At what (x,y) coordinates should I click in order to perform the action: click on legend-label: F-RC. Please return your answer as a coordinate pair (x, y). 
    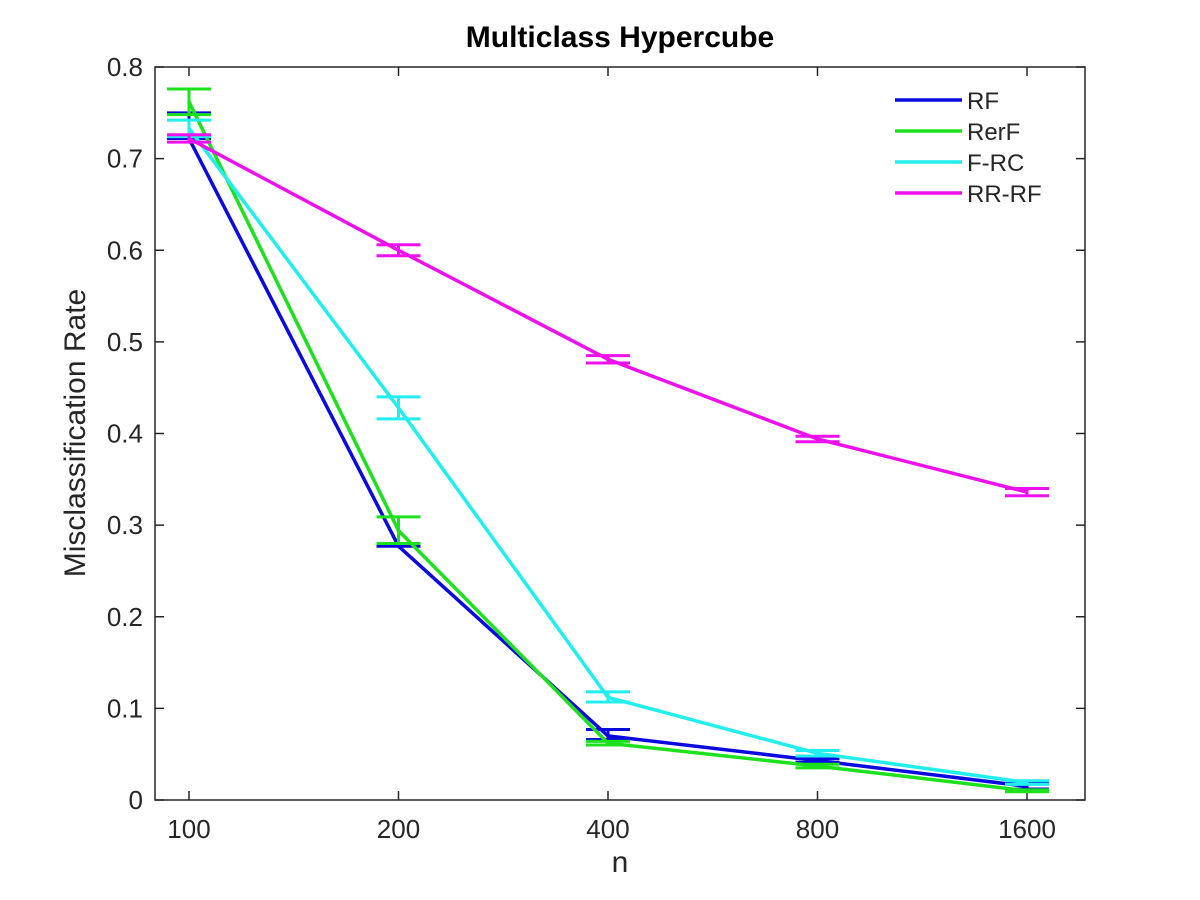
    Looking at the image, I should click on (995, 163).